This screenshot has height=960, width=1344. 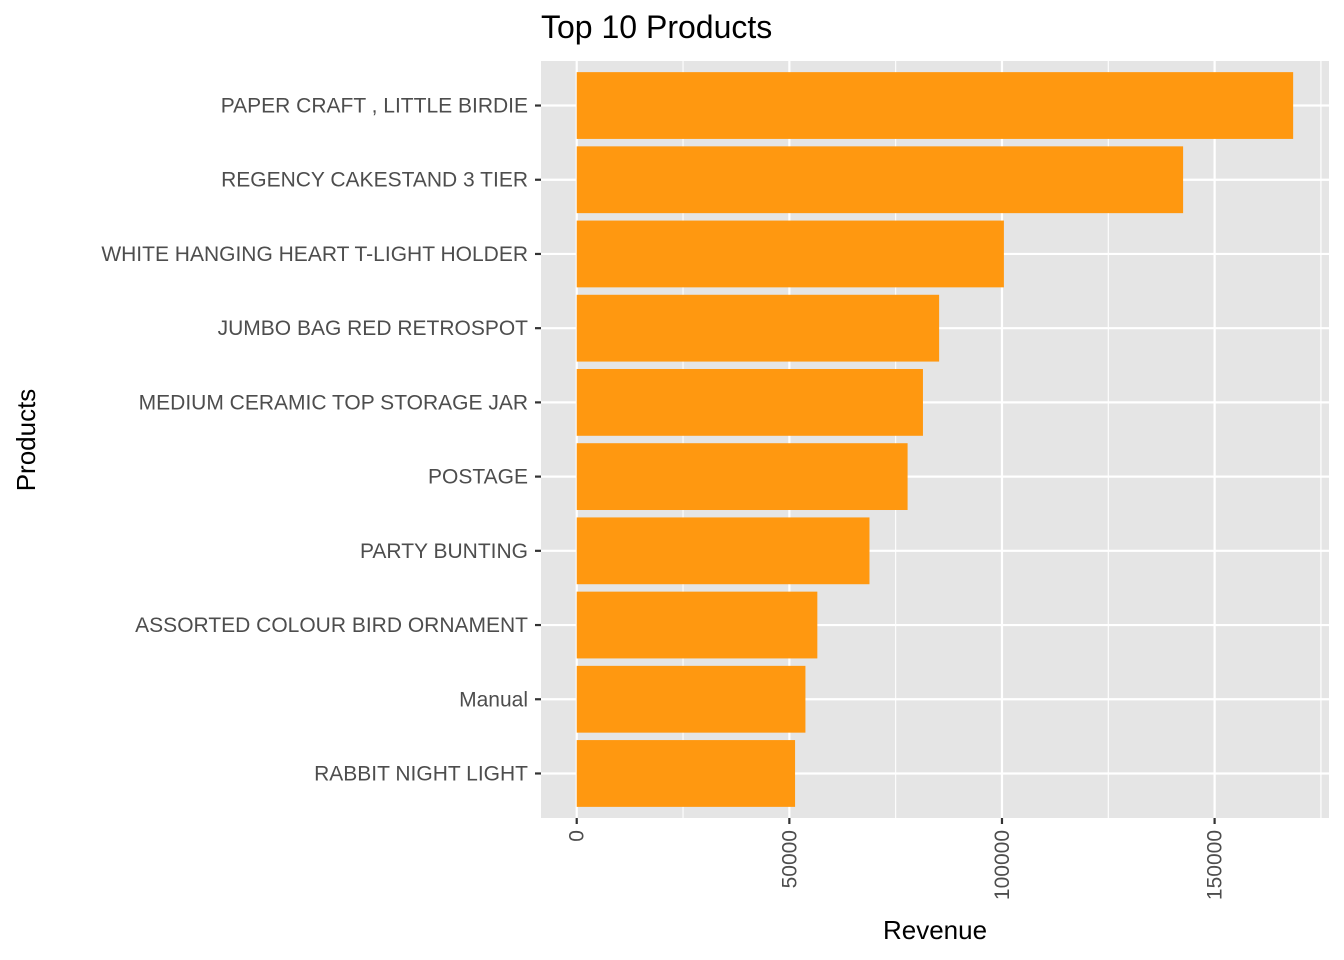 I want to click on y-tick-label: PARTY BUNTING, so click(x=444, y=551).